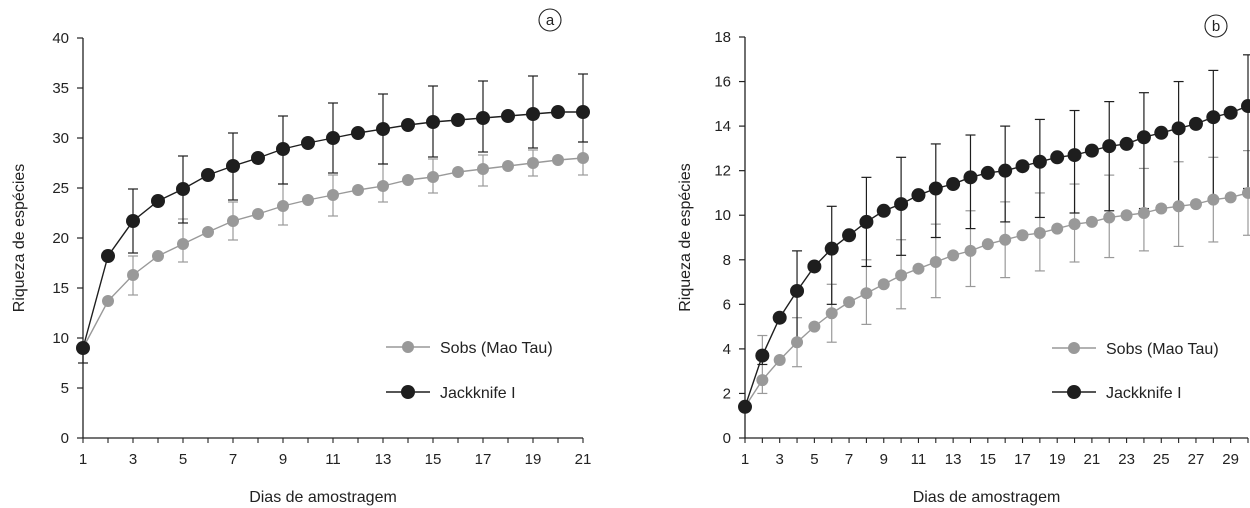  What do you see at coordinates (60, 88) in the screenshot?
I see `y-tick-label: 35` at bounding box center [60, 88].